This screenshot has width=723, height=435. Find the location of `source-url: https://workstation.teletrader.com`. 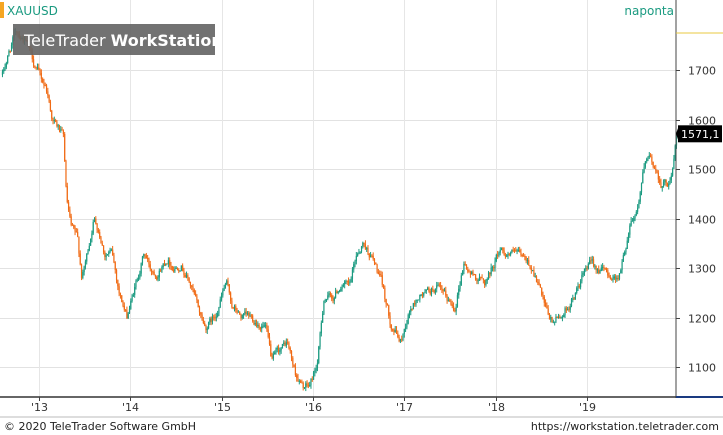

source-url: https://workstation.teletrader.com is located at coordinates (625, 426).